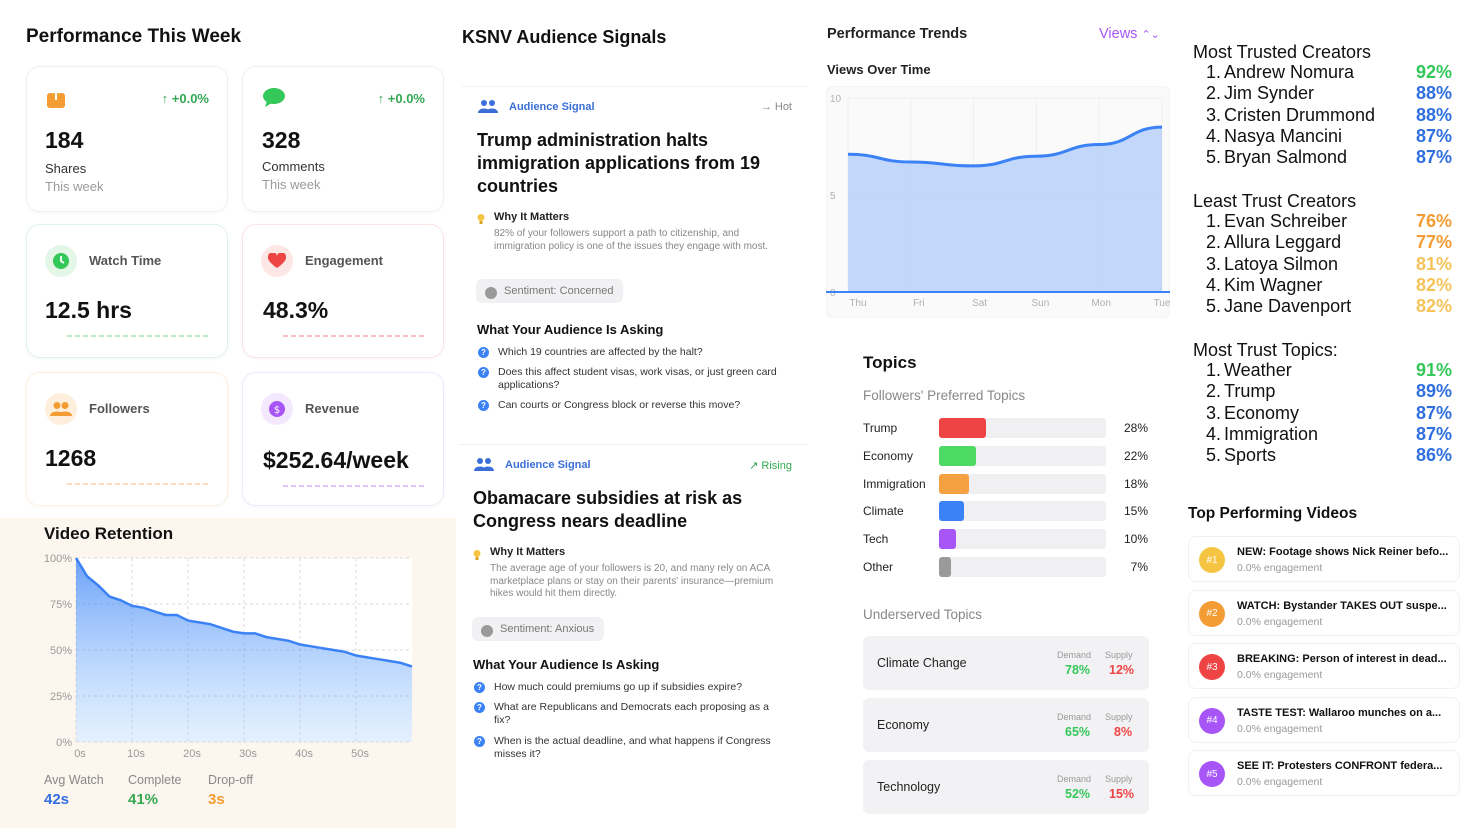  Describe the element at coordinates (1135, 511) in the screenshot. I see `topic-pct: 15%` at that location.